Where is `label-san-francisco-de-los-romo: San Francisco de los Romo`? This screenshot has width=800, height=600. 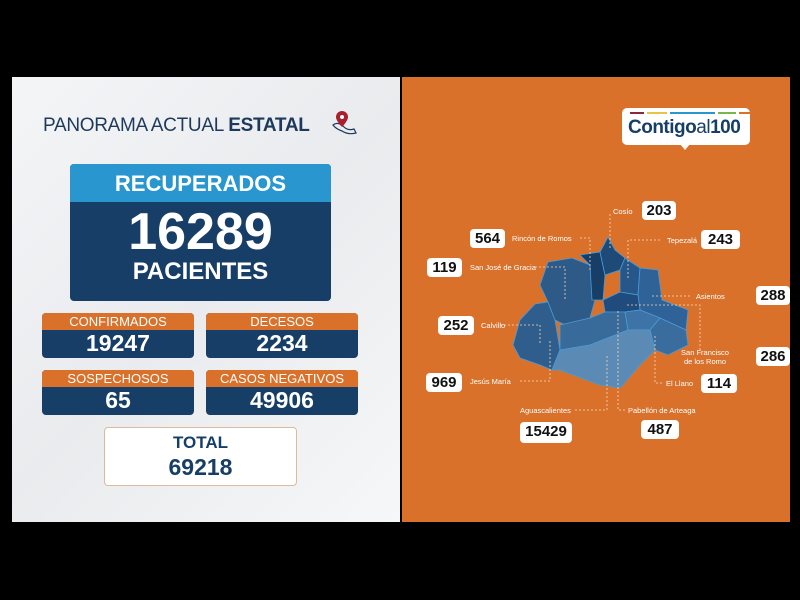 label-san-francisco-de-los-romo: San Francisco de los Romo is located at coordinates (705, 357).